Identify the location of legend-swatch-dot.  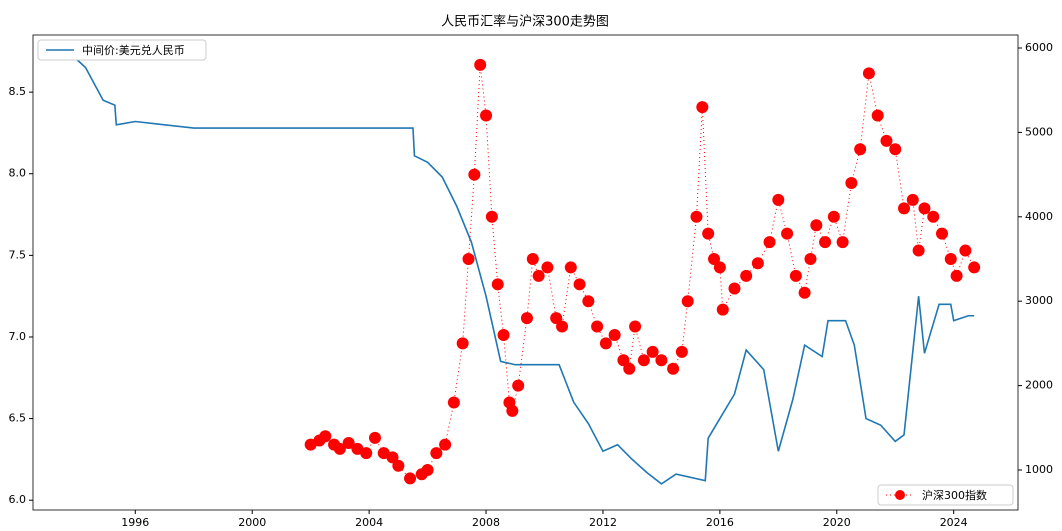
(900, 495).